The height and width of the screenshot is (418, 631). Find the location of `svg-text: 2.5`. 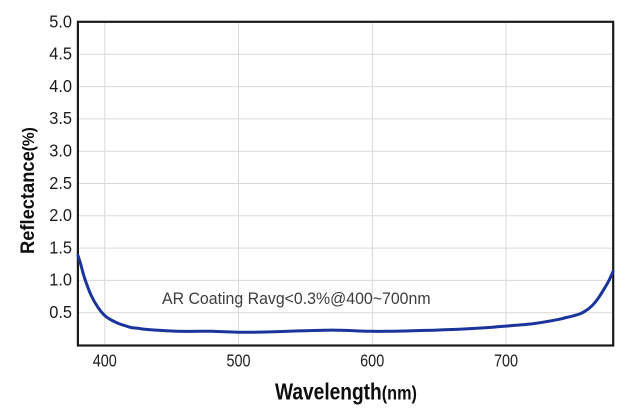

svg-text: 2.5 is located at coordinates (60, 183).